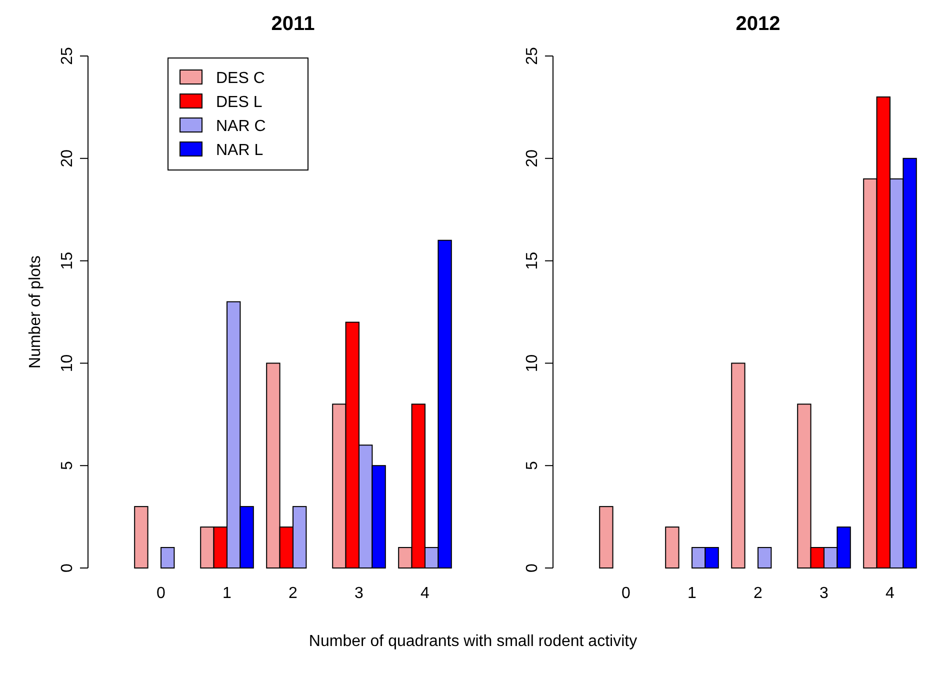 This screenshot has width=950, height=676. I want to click on chart-title: 2011, so click(293, 24).